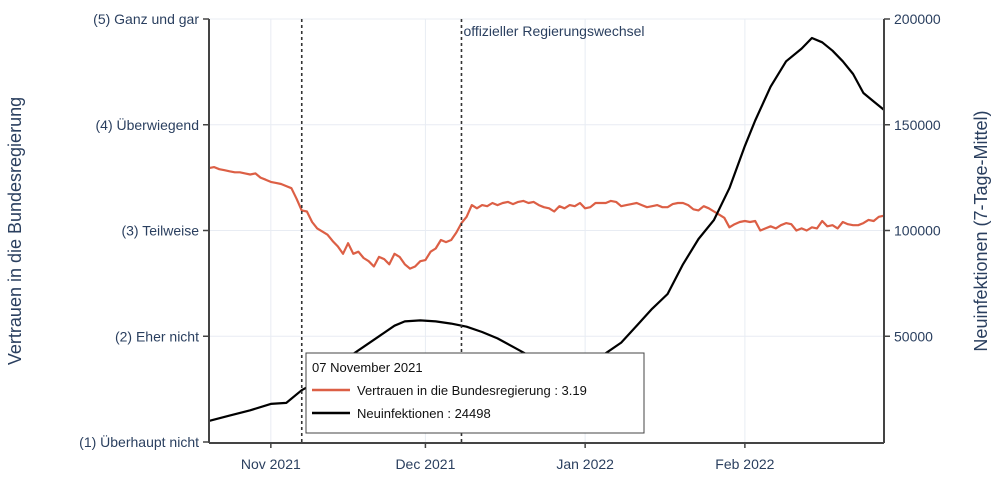  I want to click on vline-annotation-1: offizieller Regierungswechsel, so click(553, 31).